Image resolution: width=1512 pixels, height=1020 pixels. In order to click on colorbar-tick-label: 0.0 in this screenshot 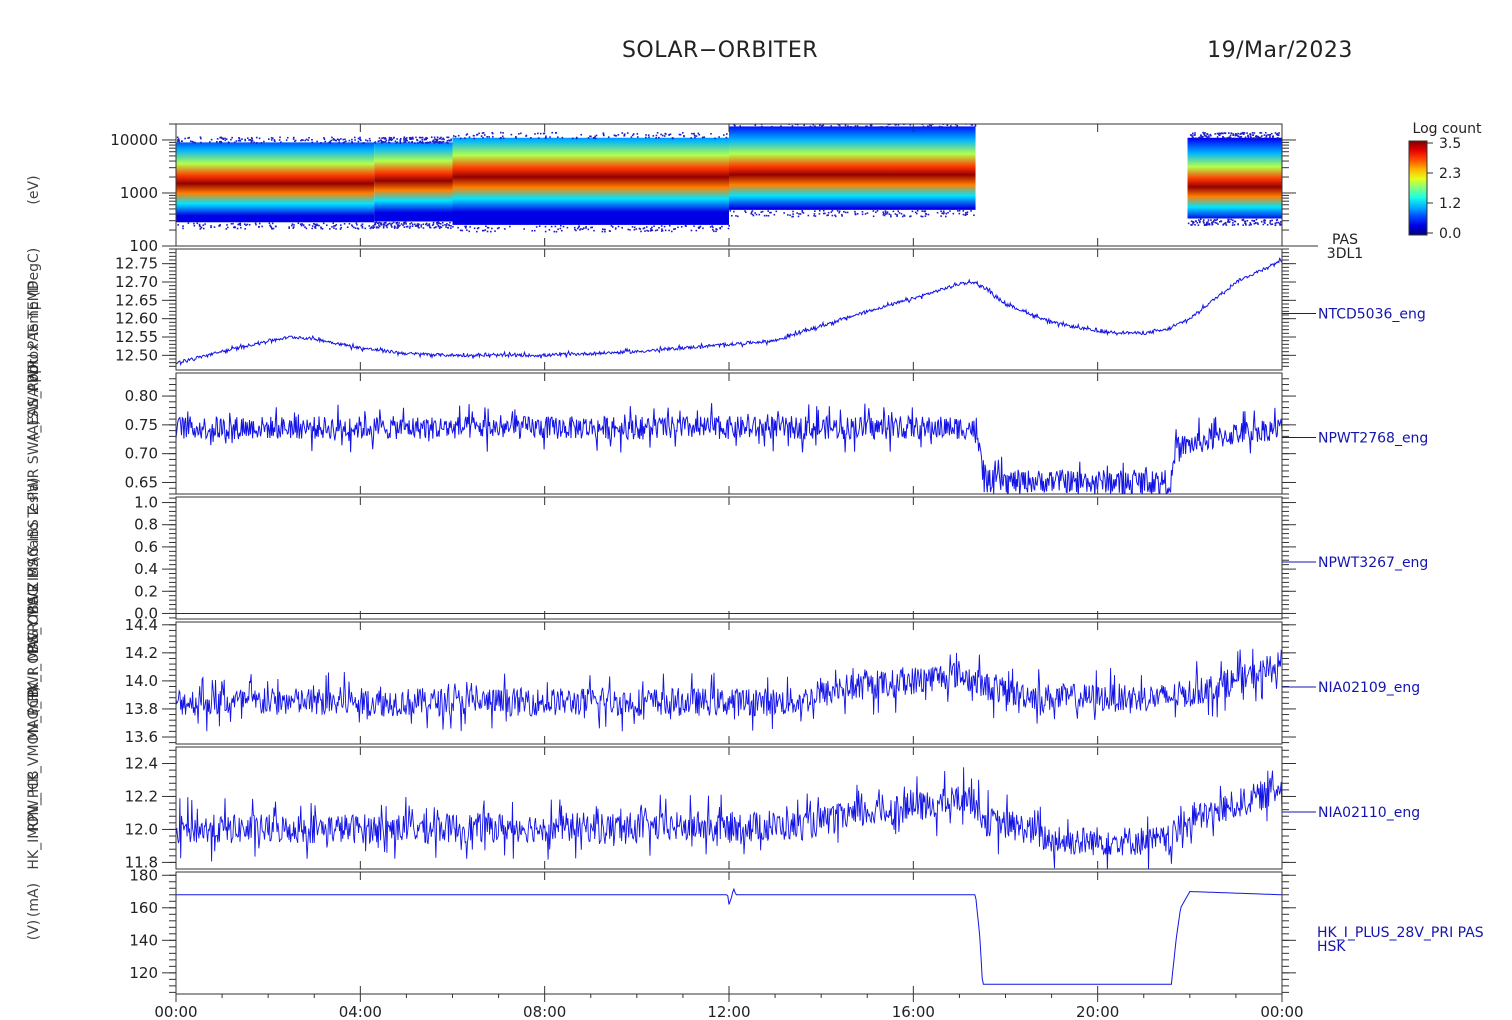, I will do `click(1450, 234)`.